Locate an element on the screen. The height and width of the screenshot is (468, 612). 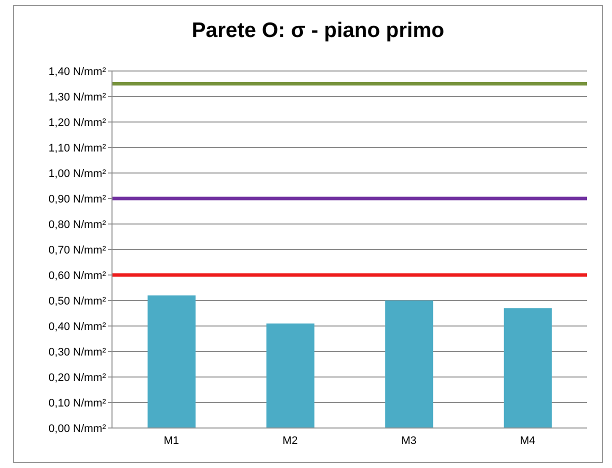
x-tick-label: M3 is located at coordinates (409, 440).